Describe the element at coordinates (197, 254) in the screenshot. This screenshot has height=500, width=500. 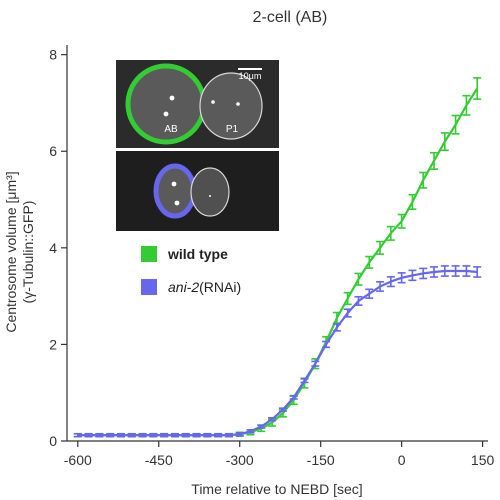
I see `legend-label-wild-type: wild type` at that location.